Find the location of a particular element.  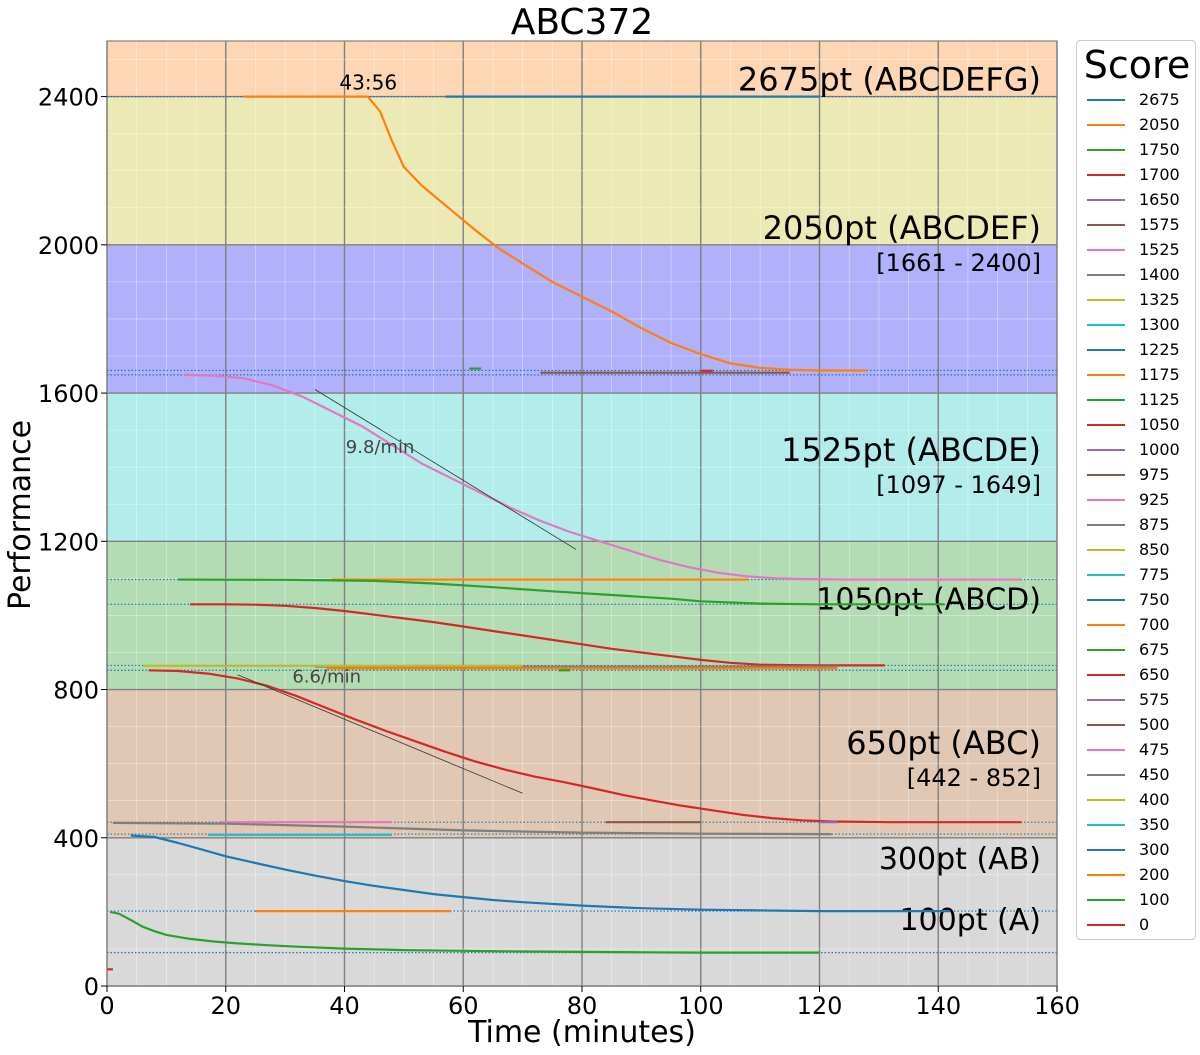

legend-item: 975 is located at coordinates (1141, 475).